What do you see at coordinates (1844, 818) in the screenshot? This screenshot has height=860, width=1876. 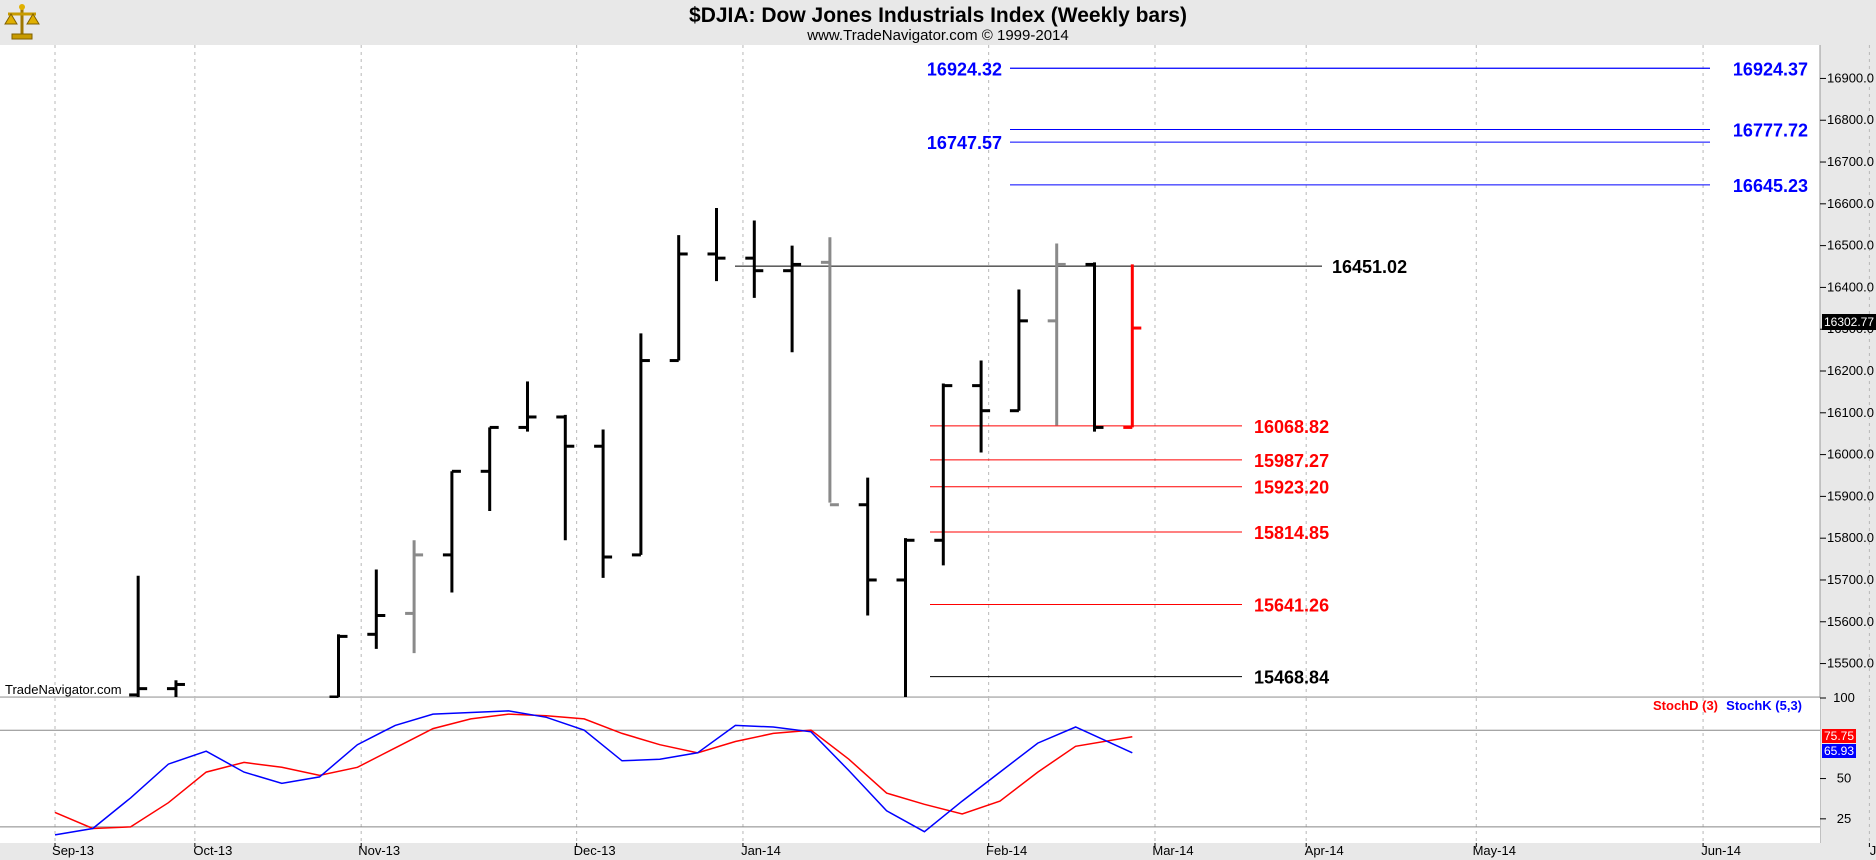 I see `stoch-tick-label: 25` at bounding box center [1844, 818].